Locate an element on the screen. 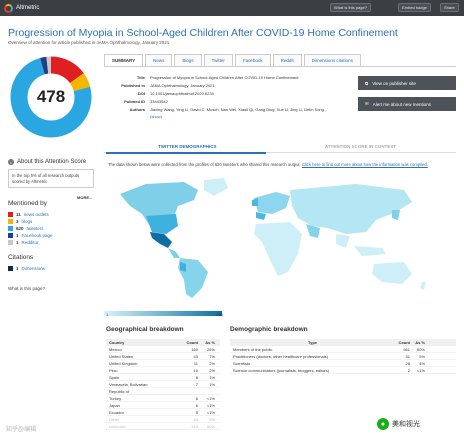 The height and width of the screenshot is (441, 464). about-score-heading: i About this Attention Score is located at coordinates (47, 162).